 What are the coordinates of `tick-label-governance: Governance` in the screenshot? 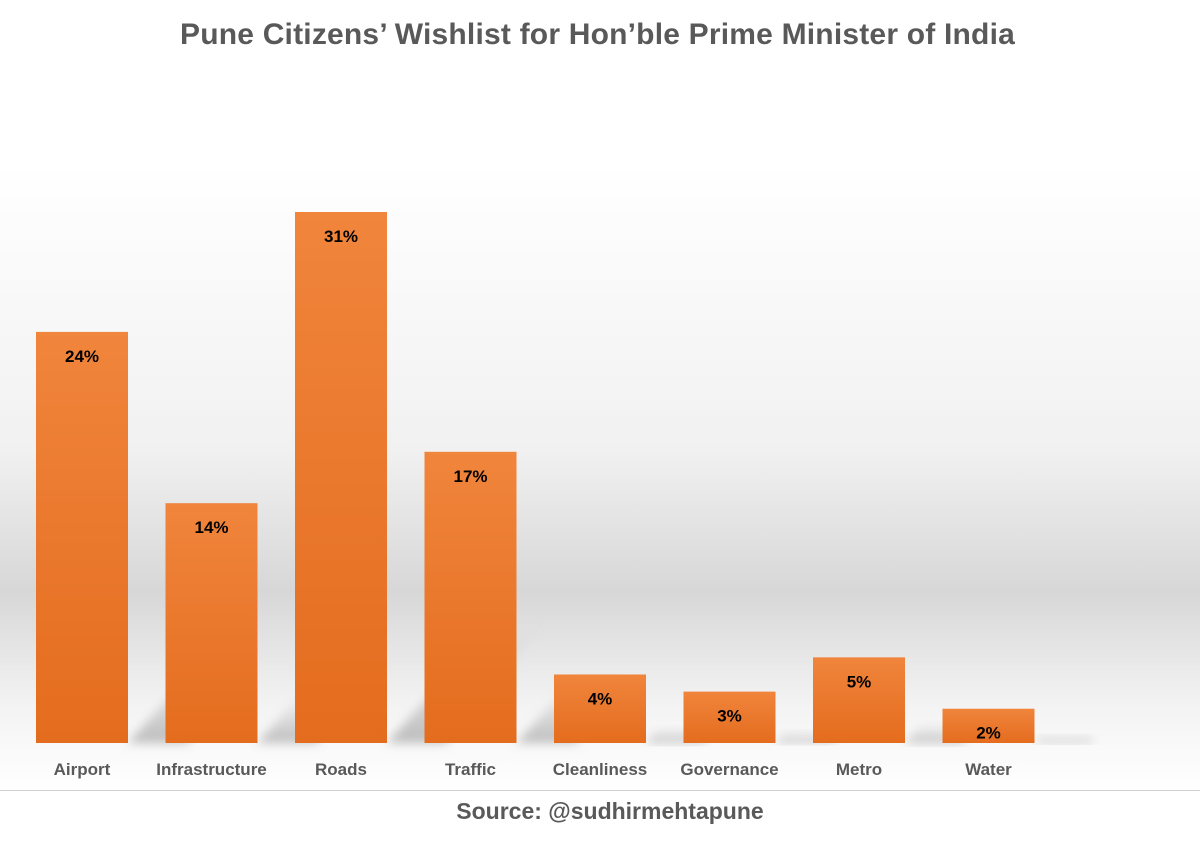 It's located at (729, 769).